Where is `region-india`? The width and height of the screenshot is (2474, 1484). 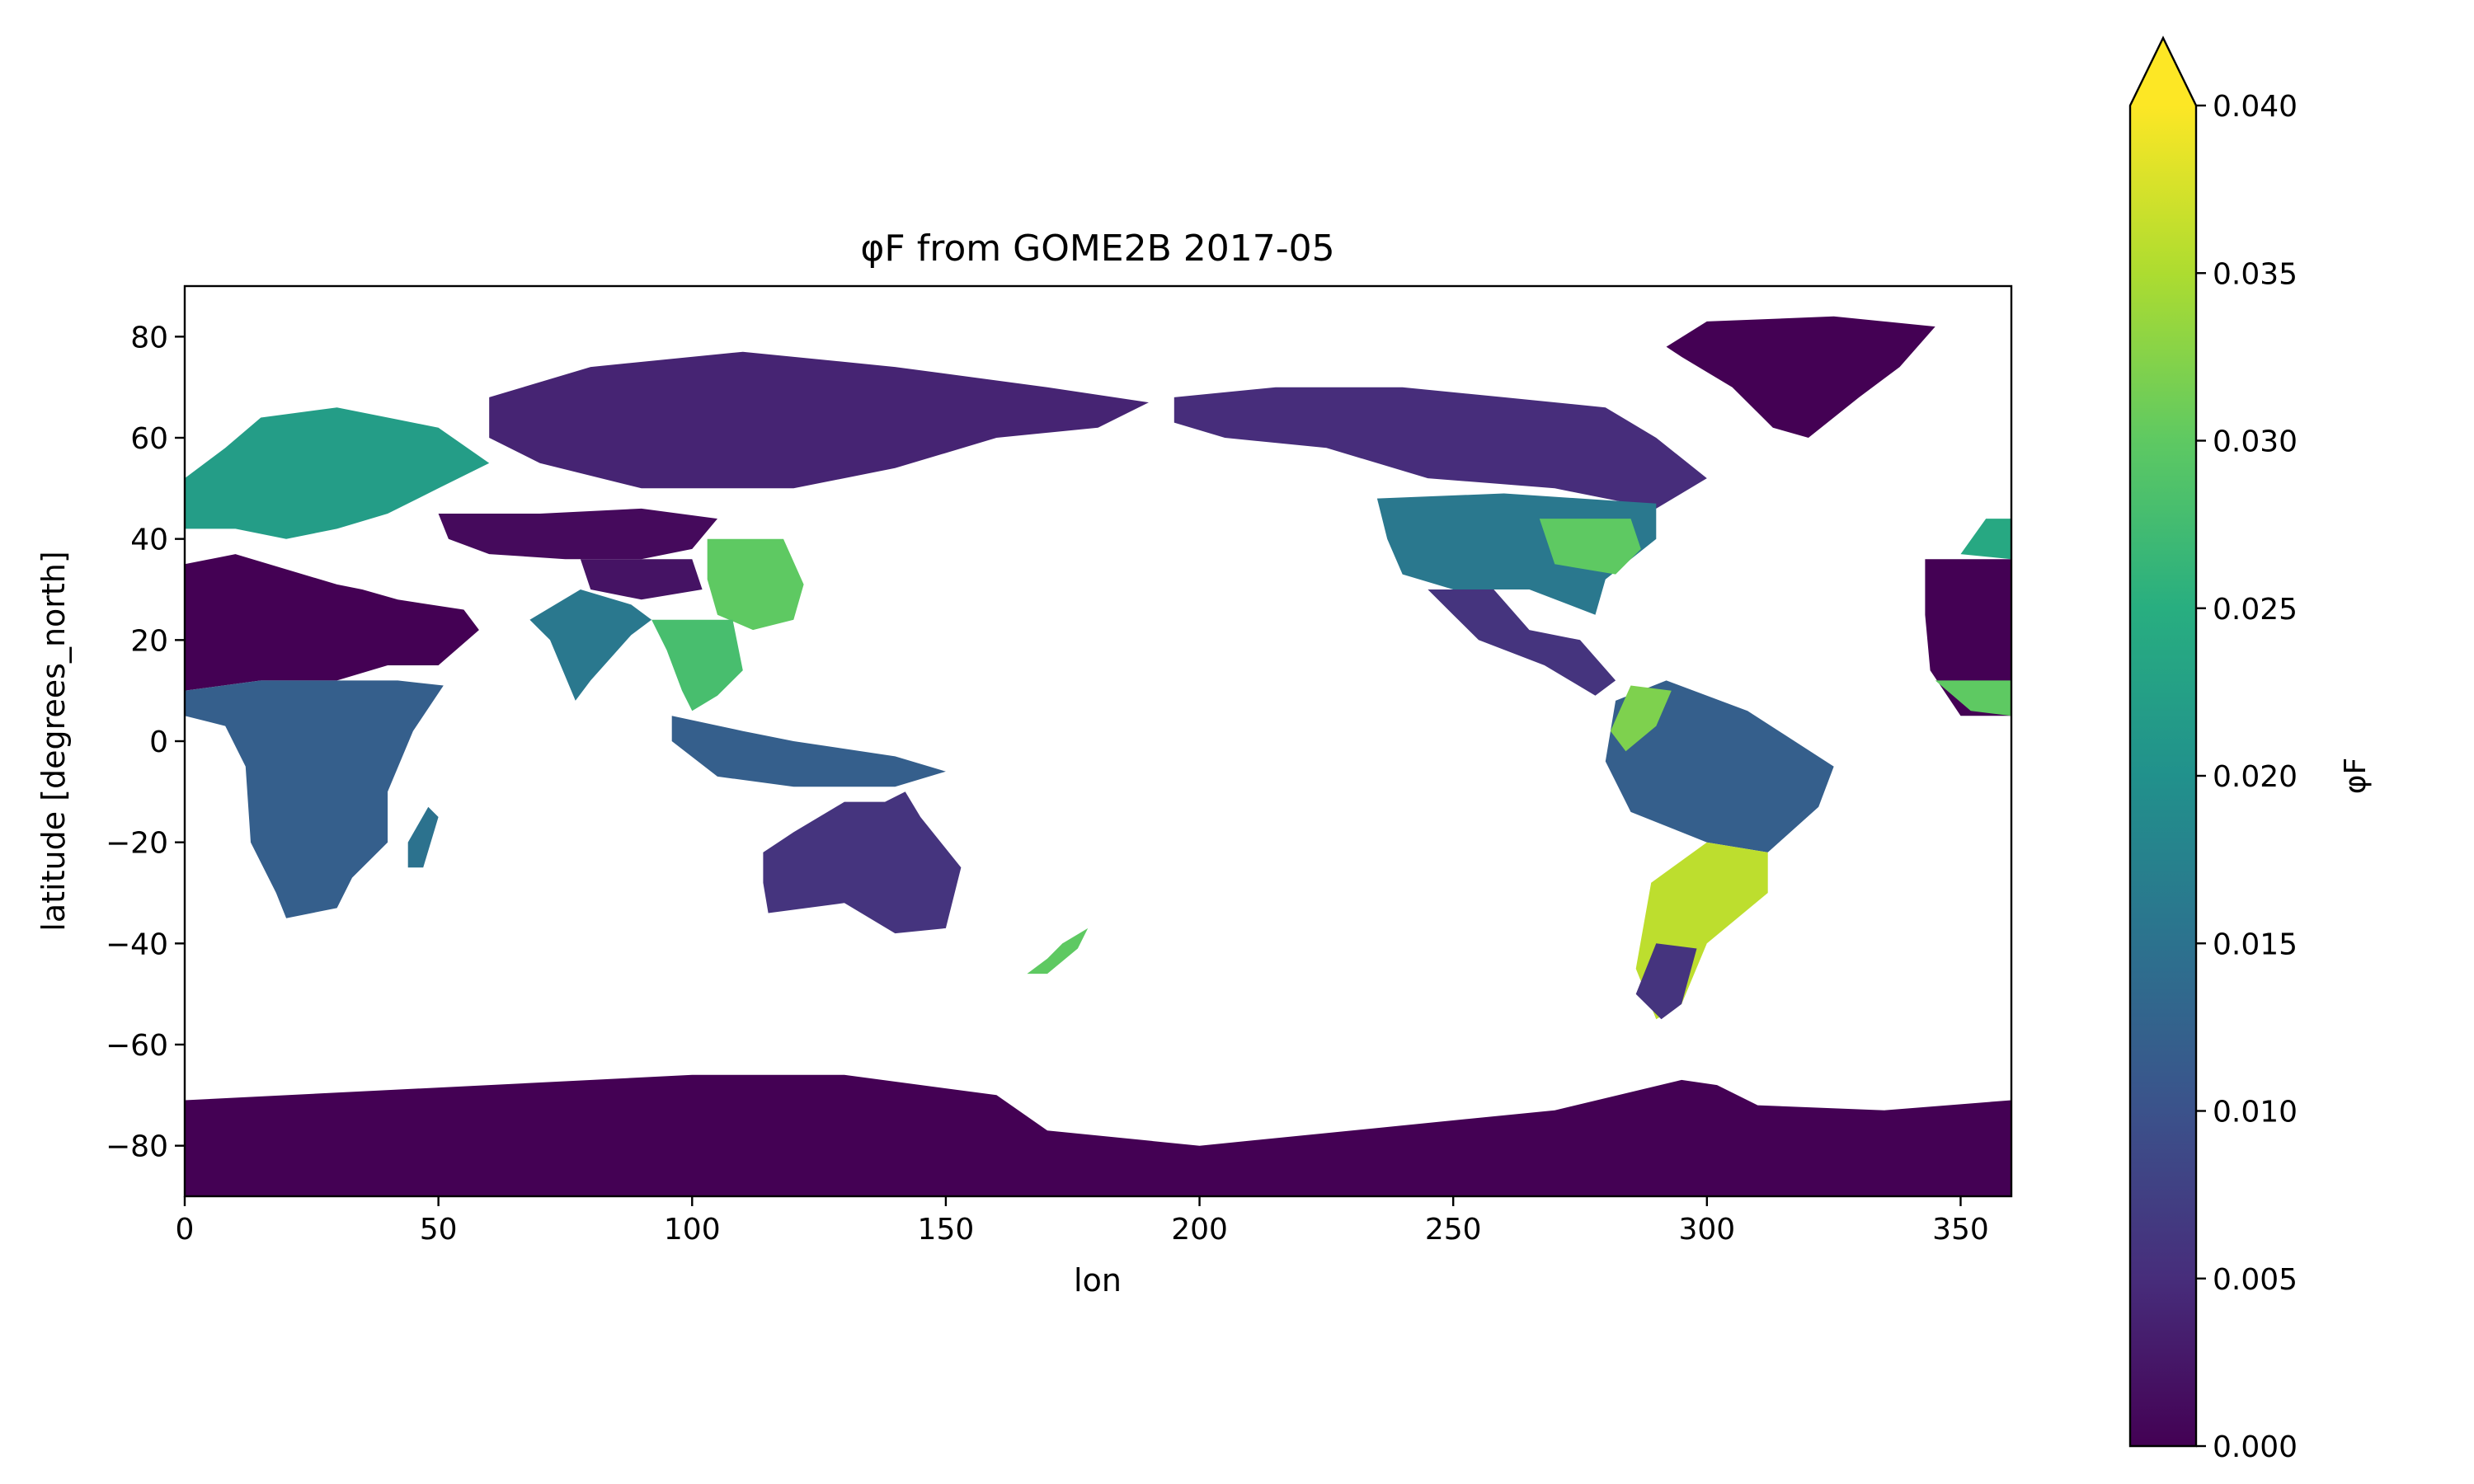 region-india is located at coordinates (590, 645).